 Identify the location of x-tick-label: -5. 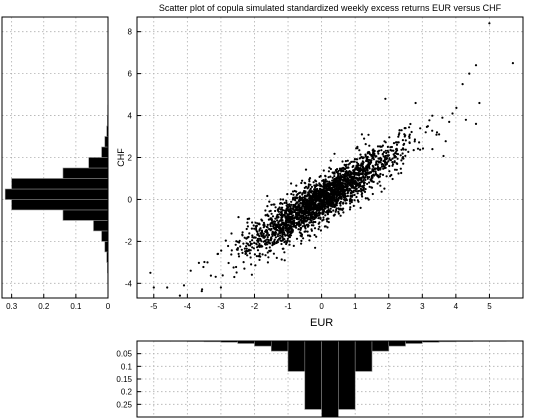
(154, 306).